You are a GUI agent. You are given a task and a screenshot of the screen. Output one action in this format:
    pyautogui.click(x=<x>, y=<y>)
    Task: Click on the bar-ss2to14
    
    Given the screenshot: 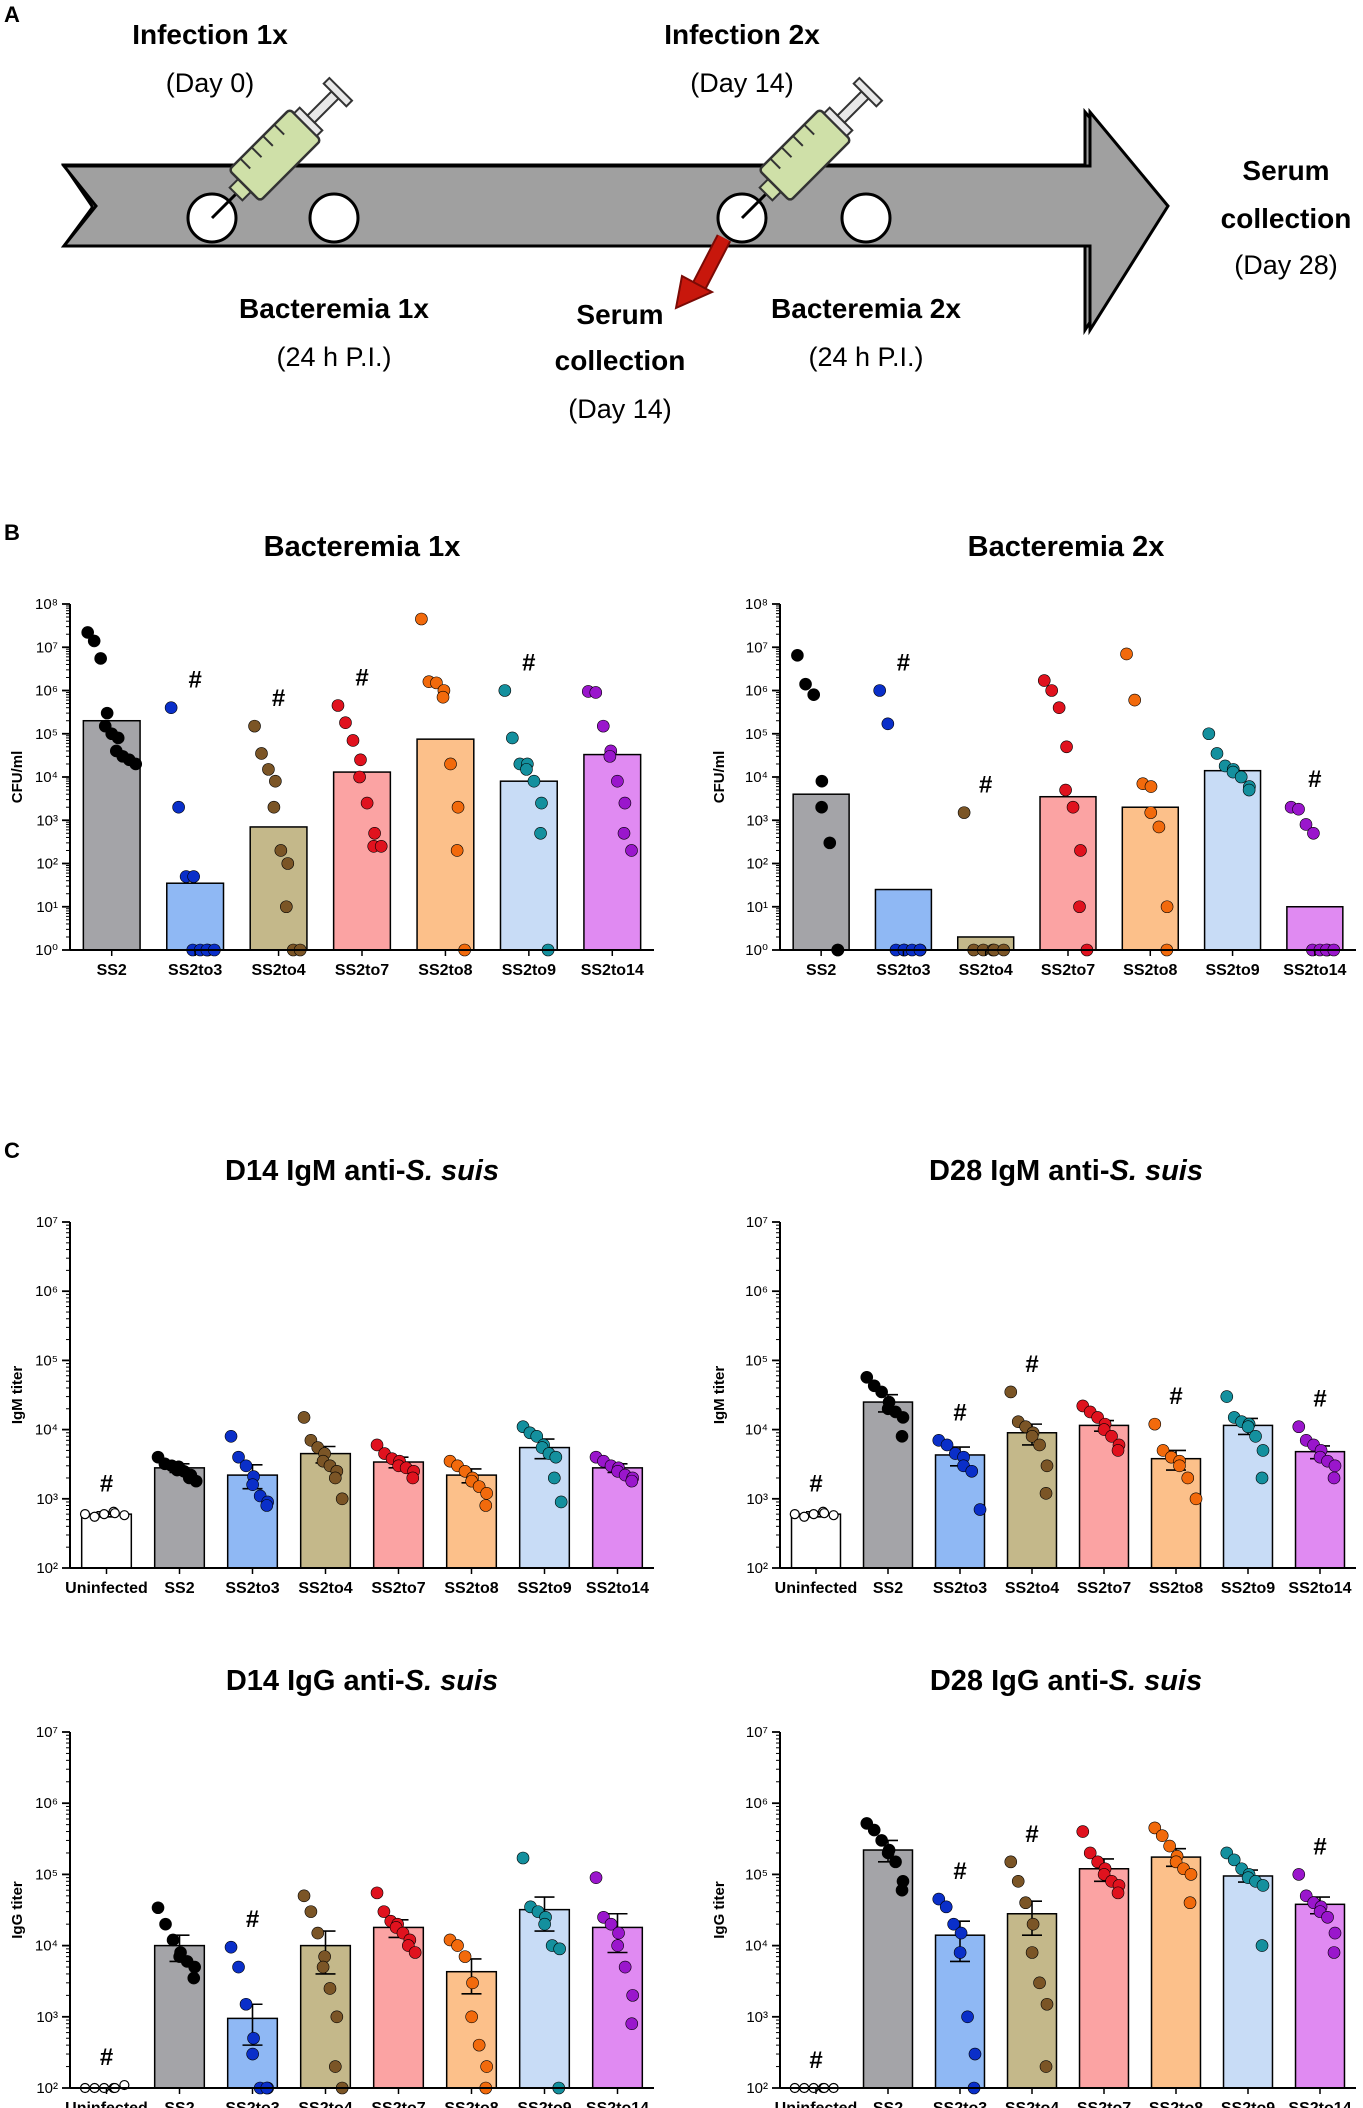 What is the action you would take?
    pyautogui.click(x=1315, y=928)
    